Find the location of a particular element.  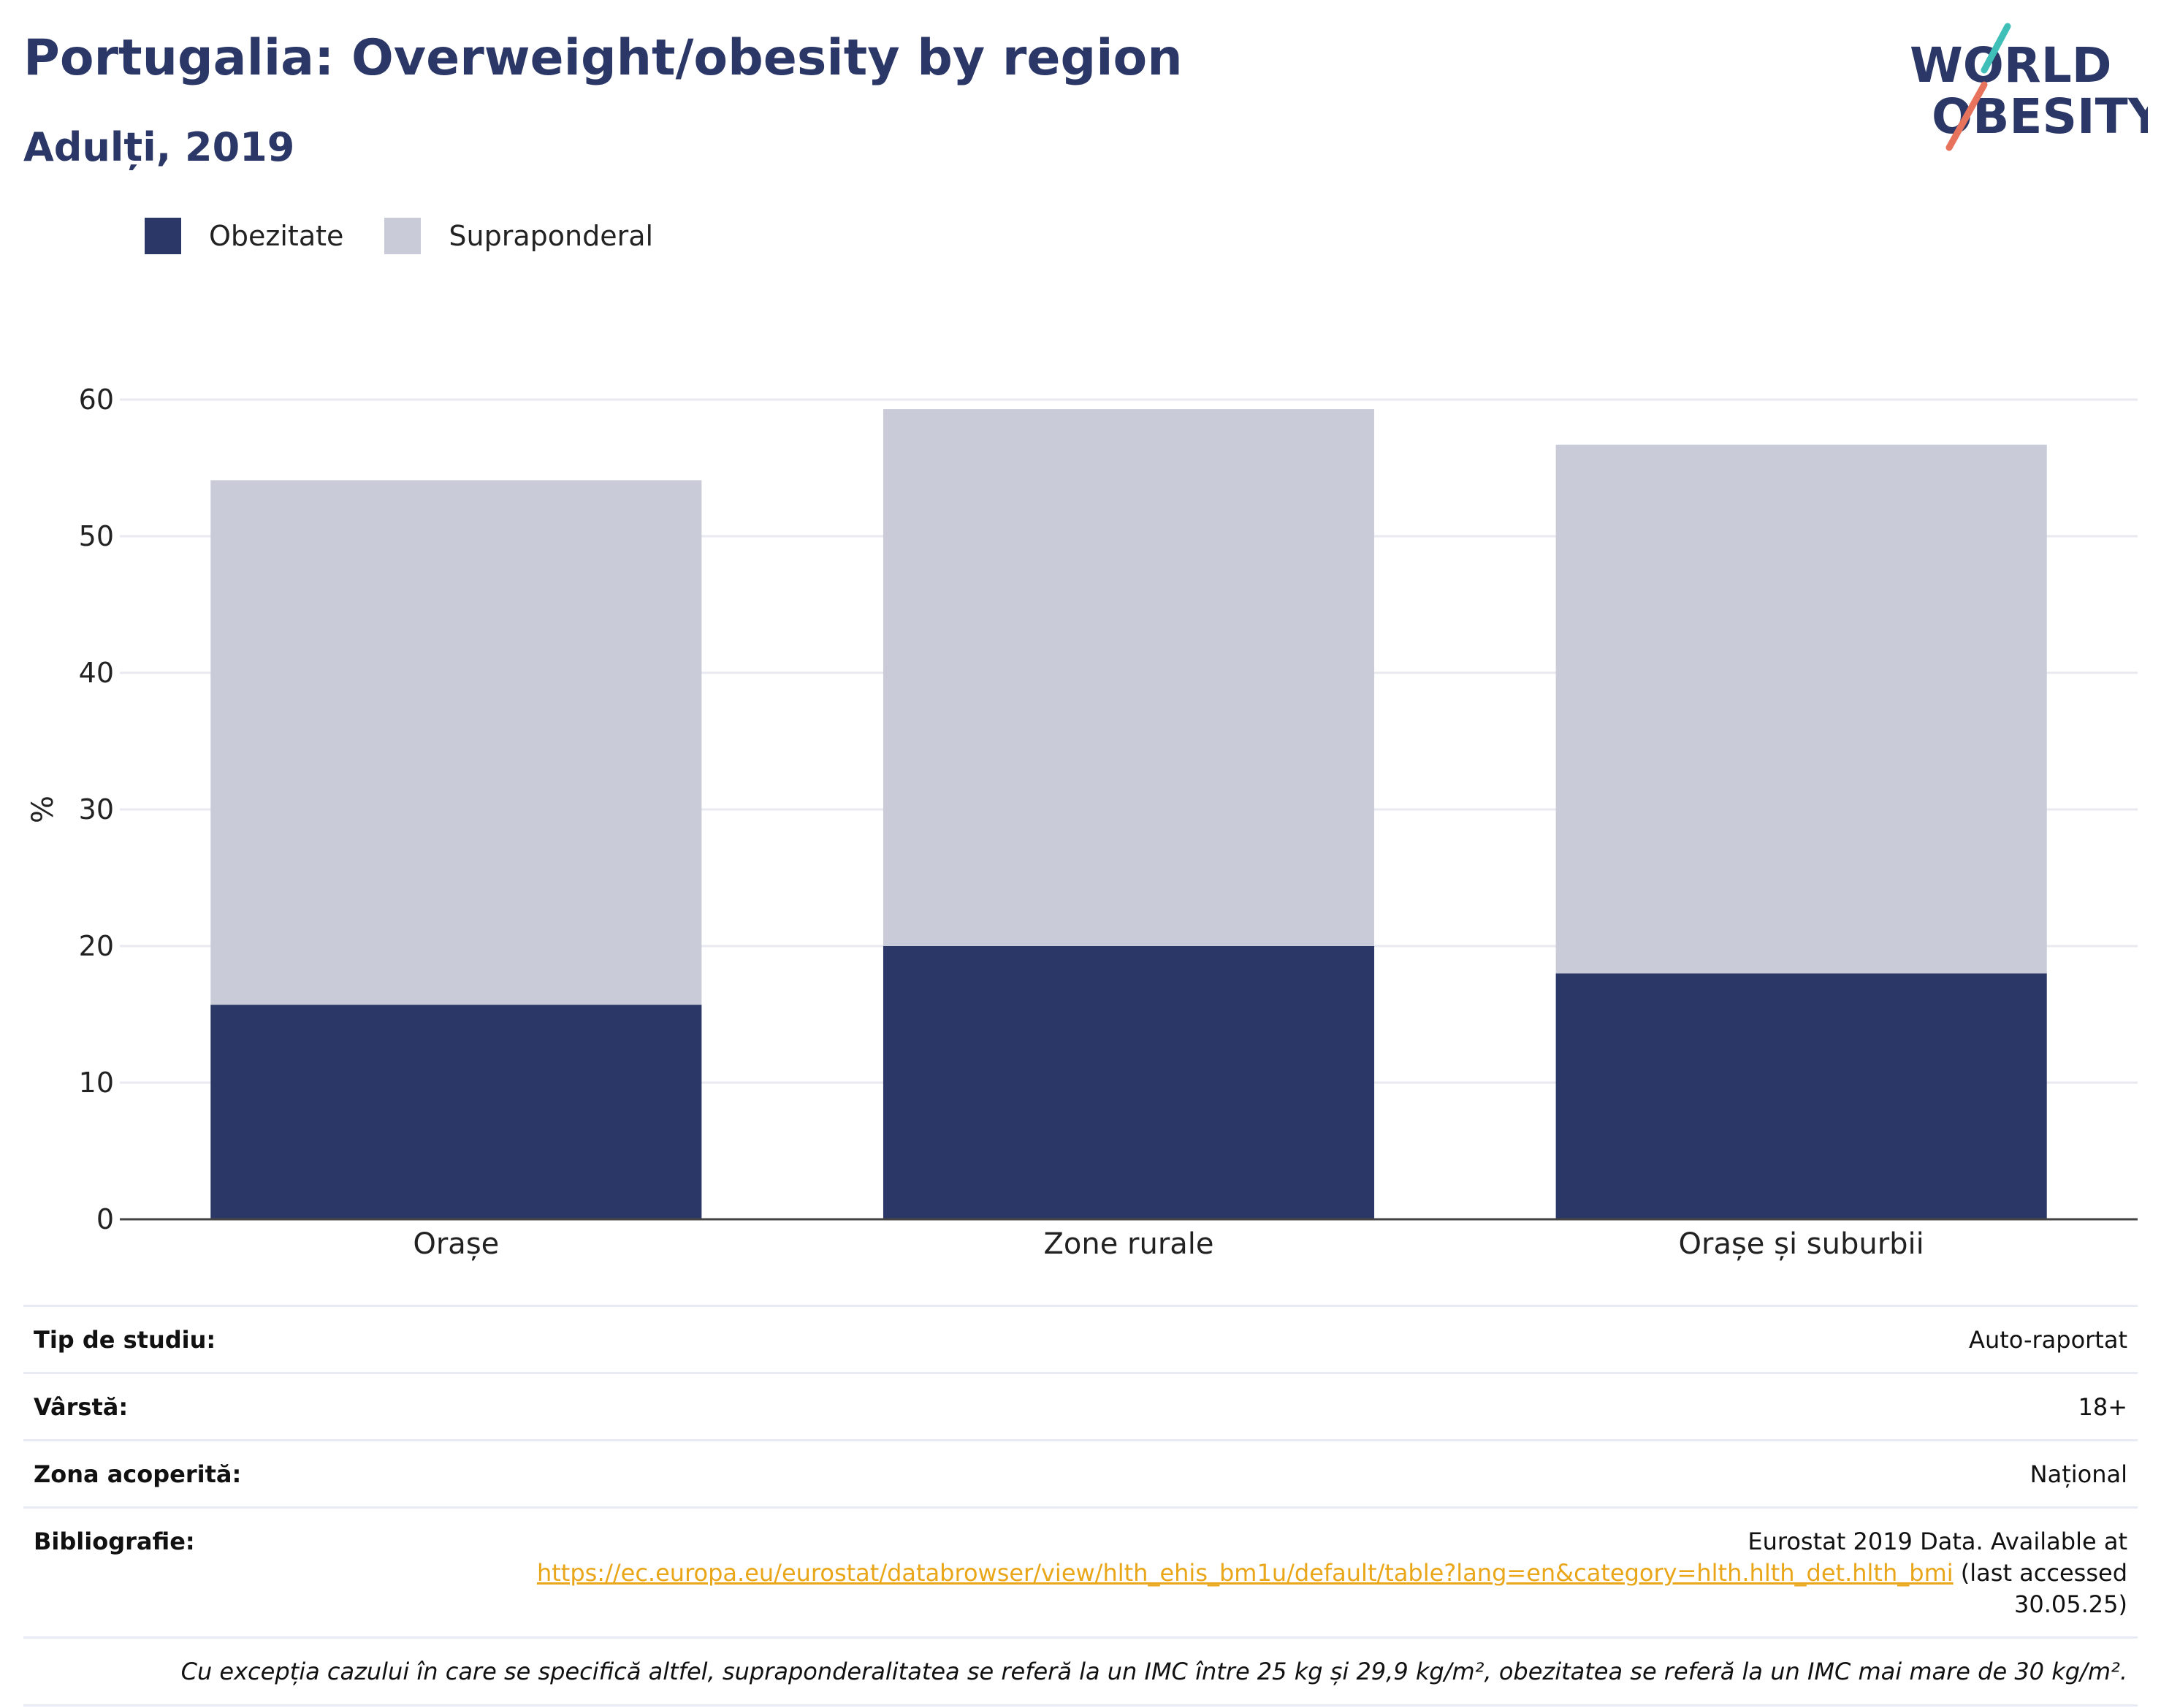

x-tick-label-0: Orașe is located at coordinates (456, 1244).